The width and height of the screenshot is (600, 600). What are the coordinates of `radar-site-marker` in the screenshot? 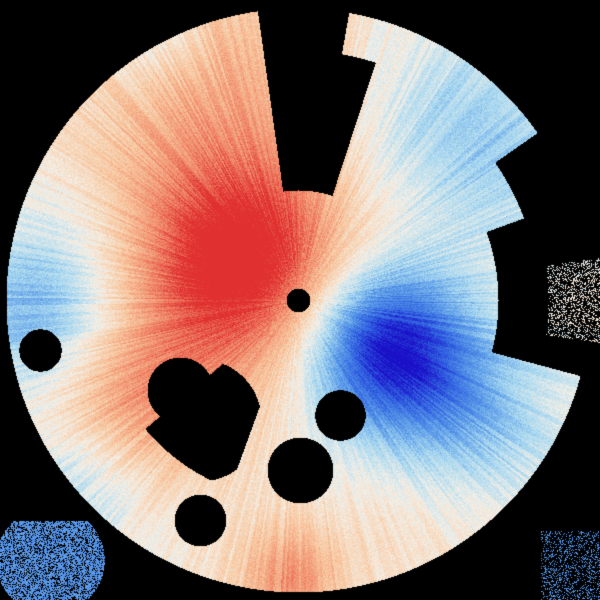 It's located at (298, 300).